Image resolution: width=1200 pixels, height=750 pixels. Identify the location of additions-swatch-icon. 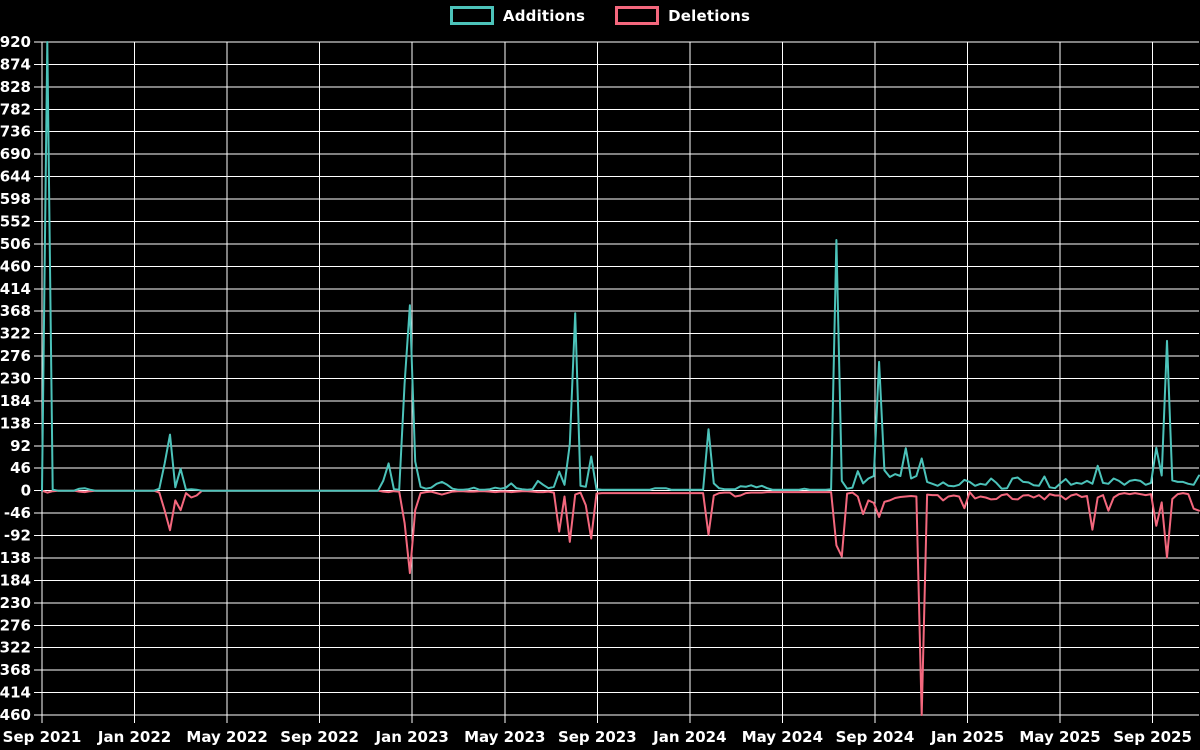
(471, 15).